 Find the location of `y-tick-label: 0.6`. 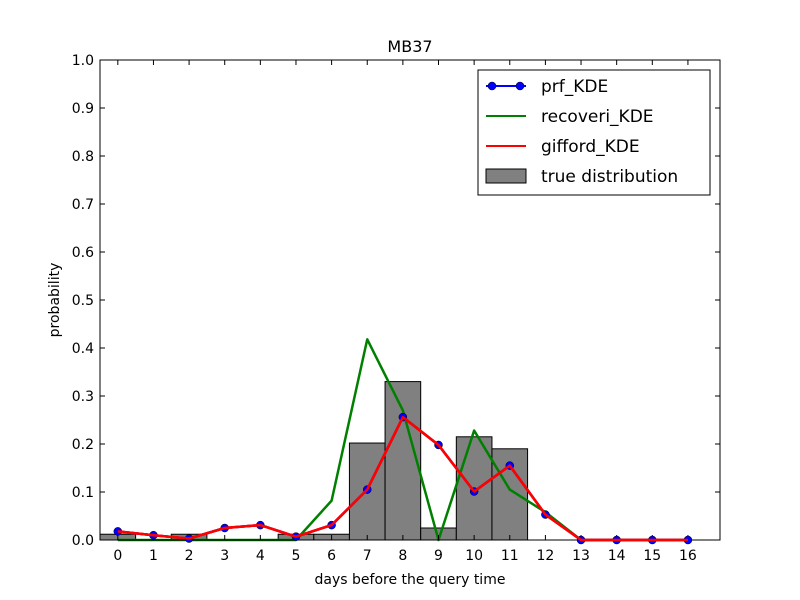

y-tick-label: 0.6 is located at coordinates (83, 253).